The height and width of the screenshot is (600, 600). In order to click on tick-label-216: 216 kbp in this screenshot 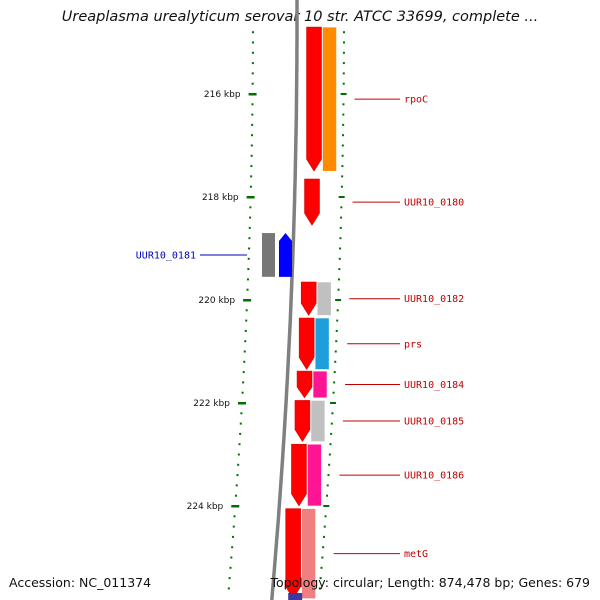, I will do `click(222, 95)`.